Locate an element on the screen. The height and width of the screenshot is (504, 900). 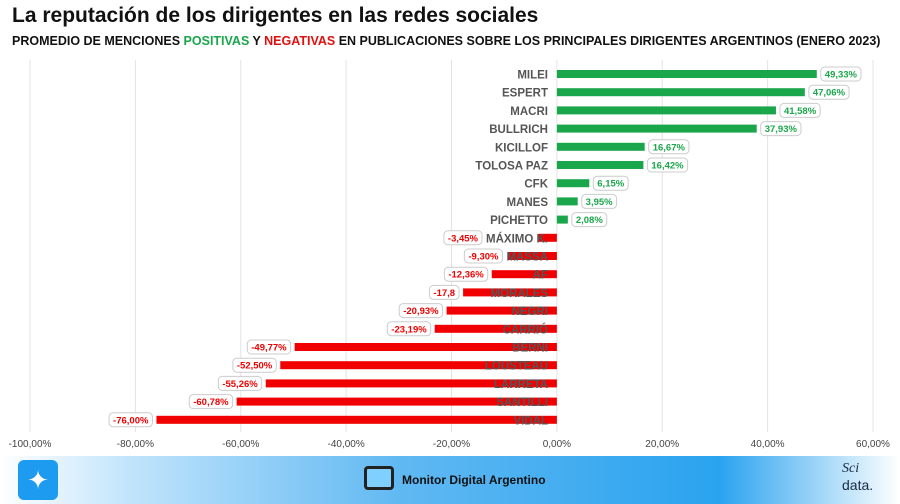
data-label: -12,36% is located at coordinates (466, 275).